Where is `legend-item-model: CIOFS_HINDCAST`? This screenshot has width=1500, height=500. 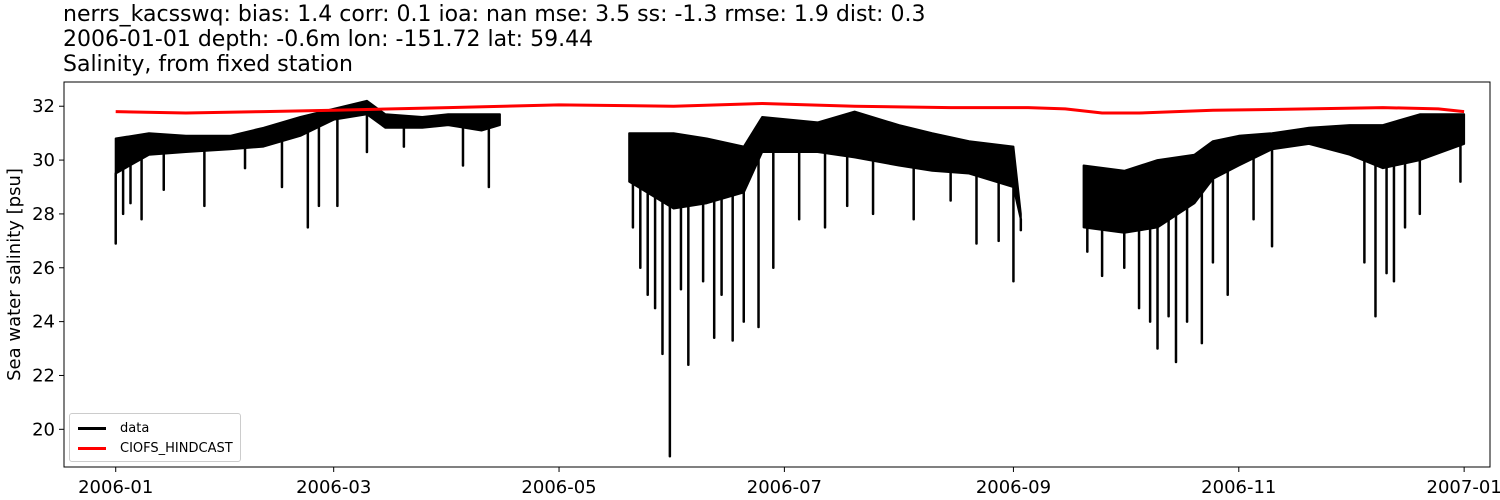
legend-item-model: CIOFS_HINDCAST is located at coordinates (155, 448).